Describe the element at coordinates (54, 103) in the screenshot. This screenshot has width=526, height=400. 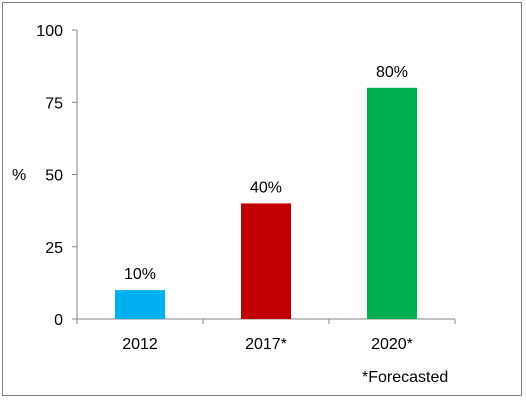
I see `y-tick-label: 75` at that location.